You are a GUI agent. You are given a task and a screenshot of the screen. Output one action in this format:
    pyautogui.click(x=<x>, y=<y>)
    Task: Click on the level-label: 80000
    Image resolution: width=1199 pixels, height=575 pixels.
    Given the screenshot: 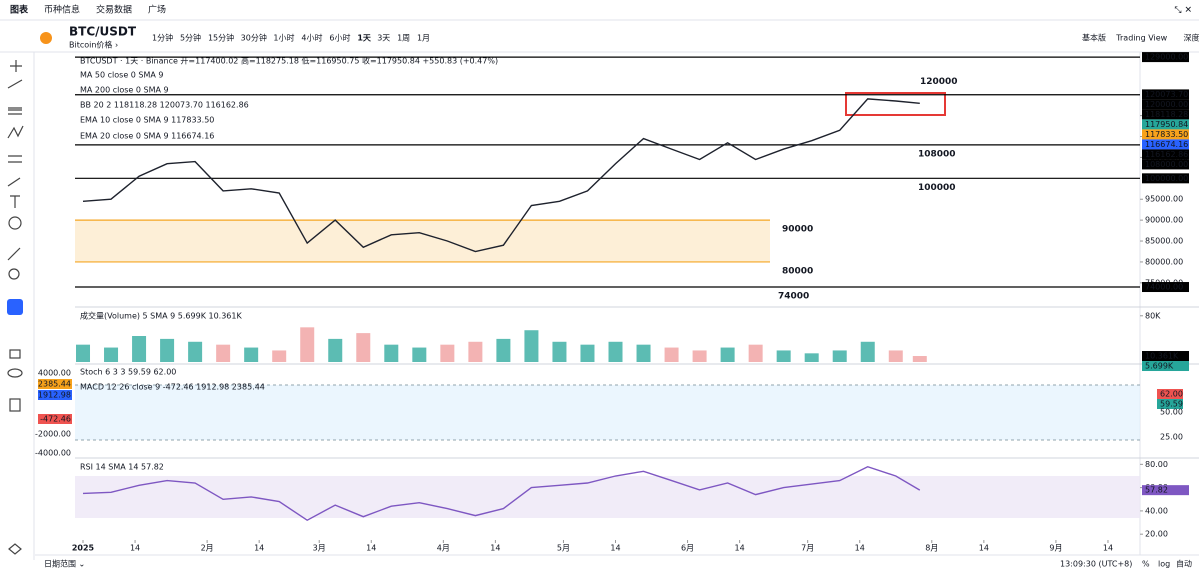 What is the action you would take?
    pyautogui.click(x=797, y=271)
    